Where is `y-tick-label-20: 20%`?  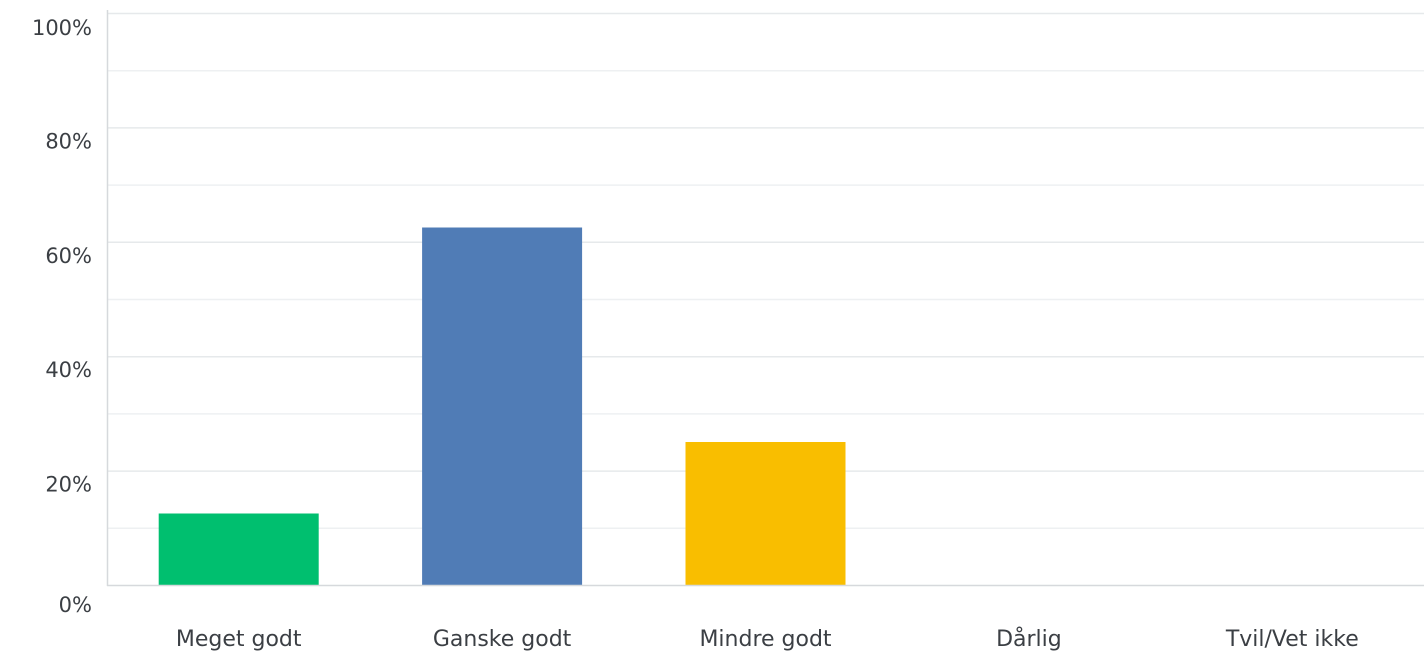 y-tick-label-20: 20% is located at coordinates (68, 485).